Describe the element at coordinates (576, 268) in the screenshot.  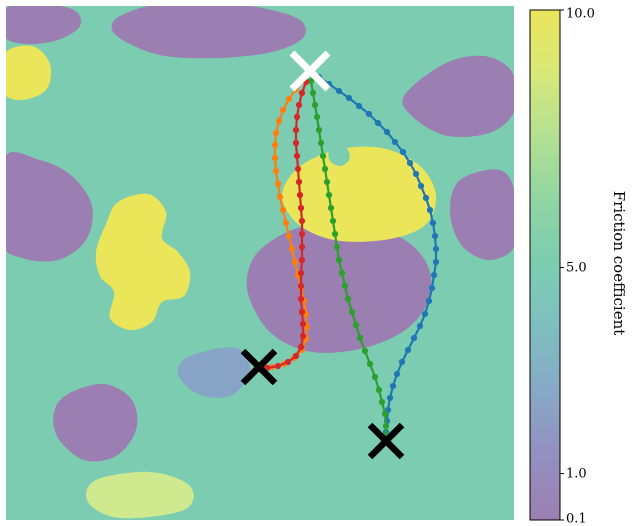
I see `colorbar-tick-5: 5.0` at that location.